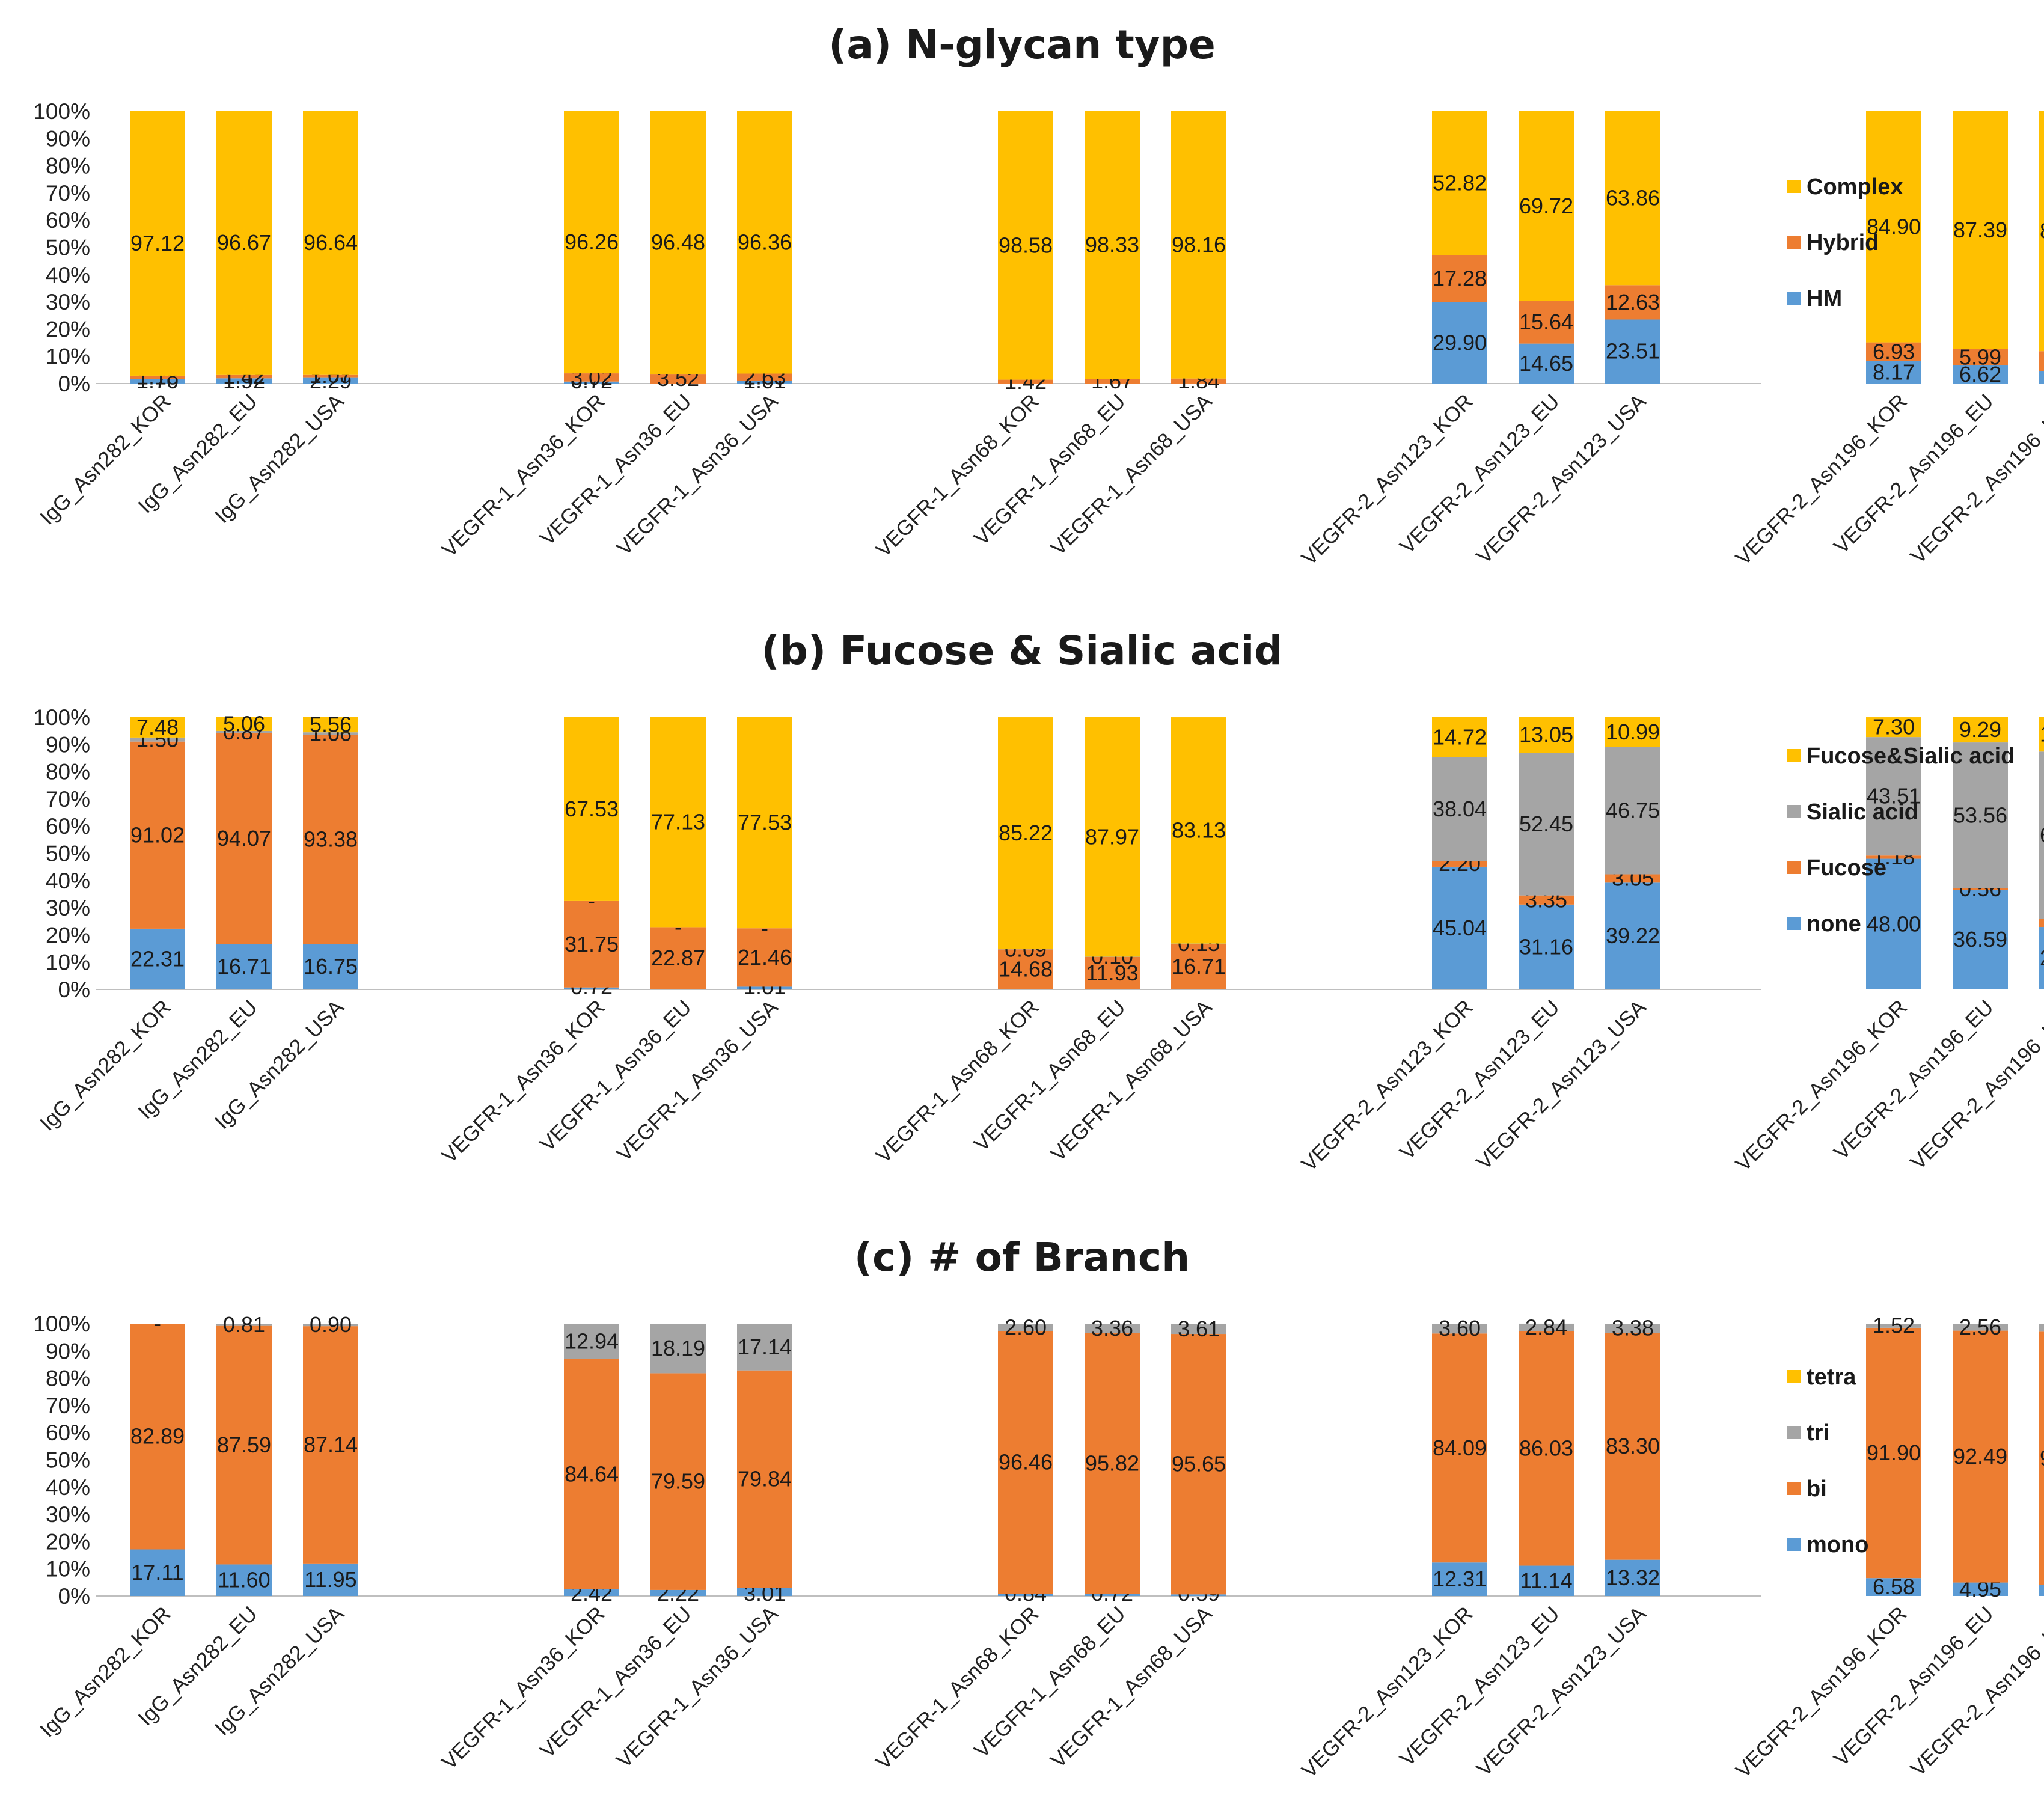  I want to click on data-label: 45.04, so click(1460, 928).